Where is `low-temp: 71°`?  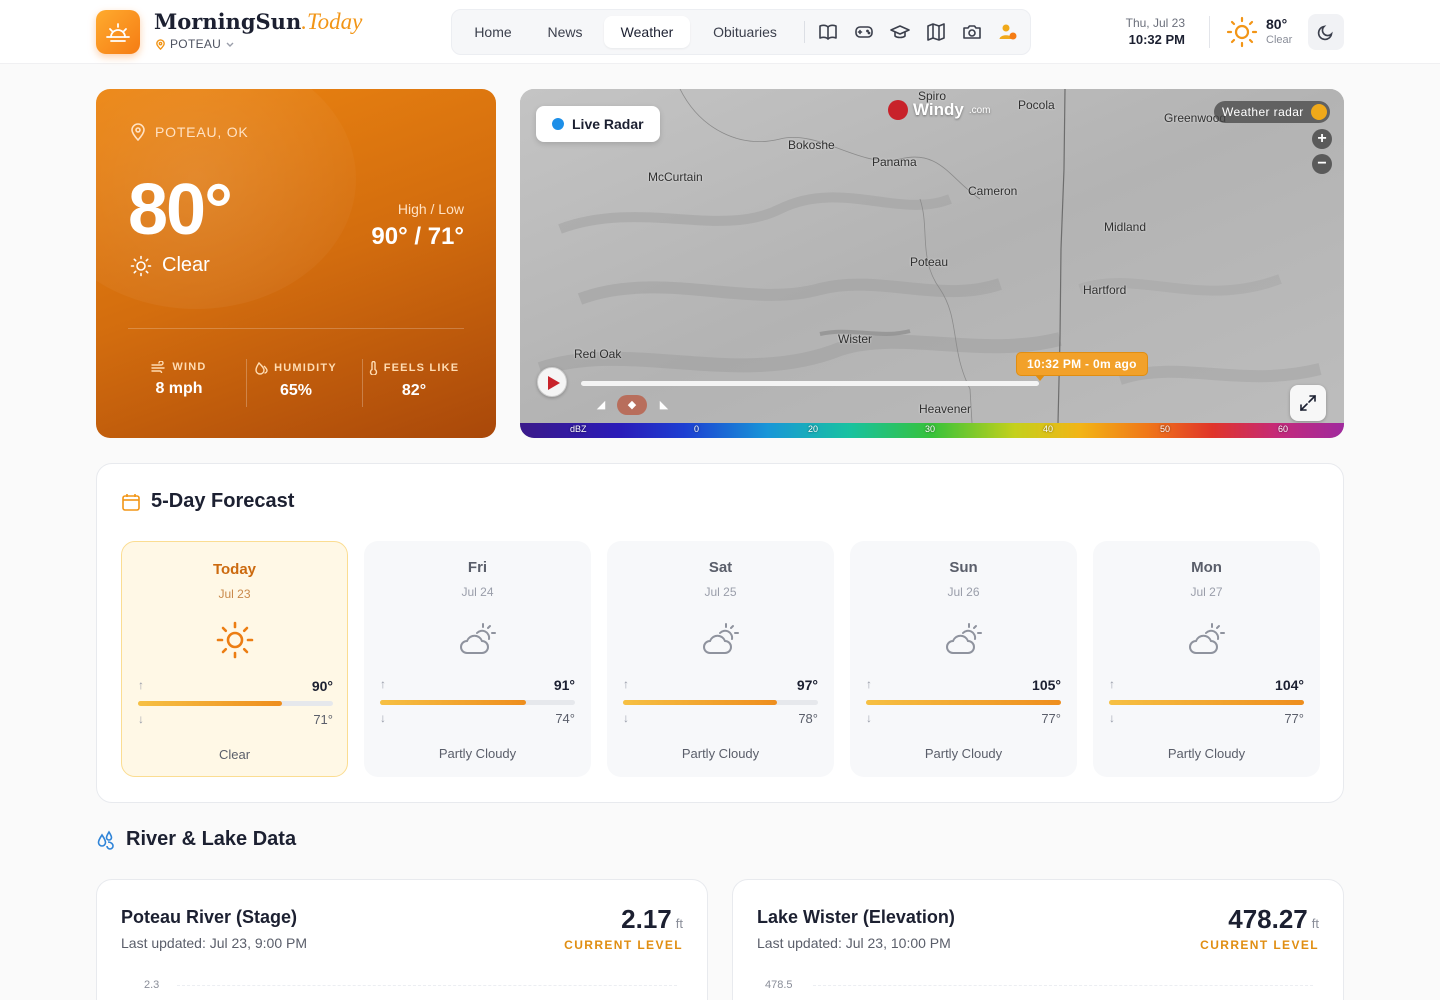
low-temp: 71° is located at coordinates (323, 719).